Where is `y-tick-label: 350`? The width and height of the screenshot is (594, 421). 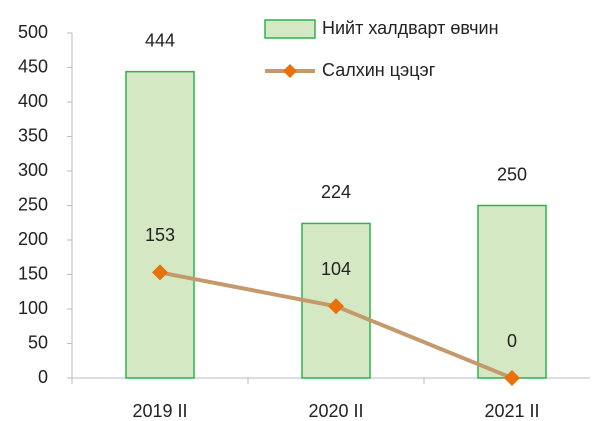
y-tick-label: 350 is located at coordinates (33, 135).